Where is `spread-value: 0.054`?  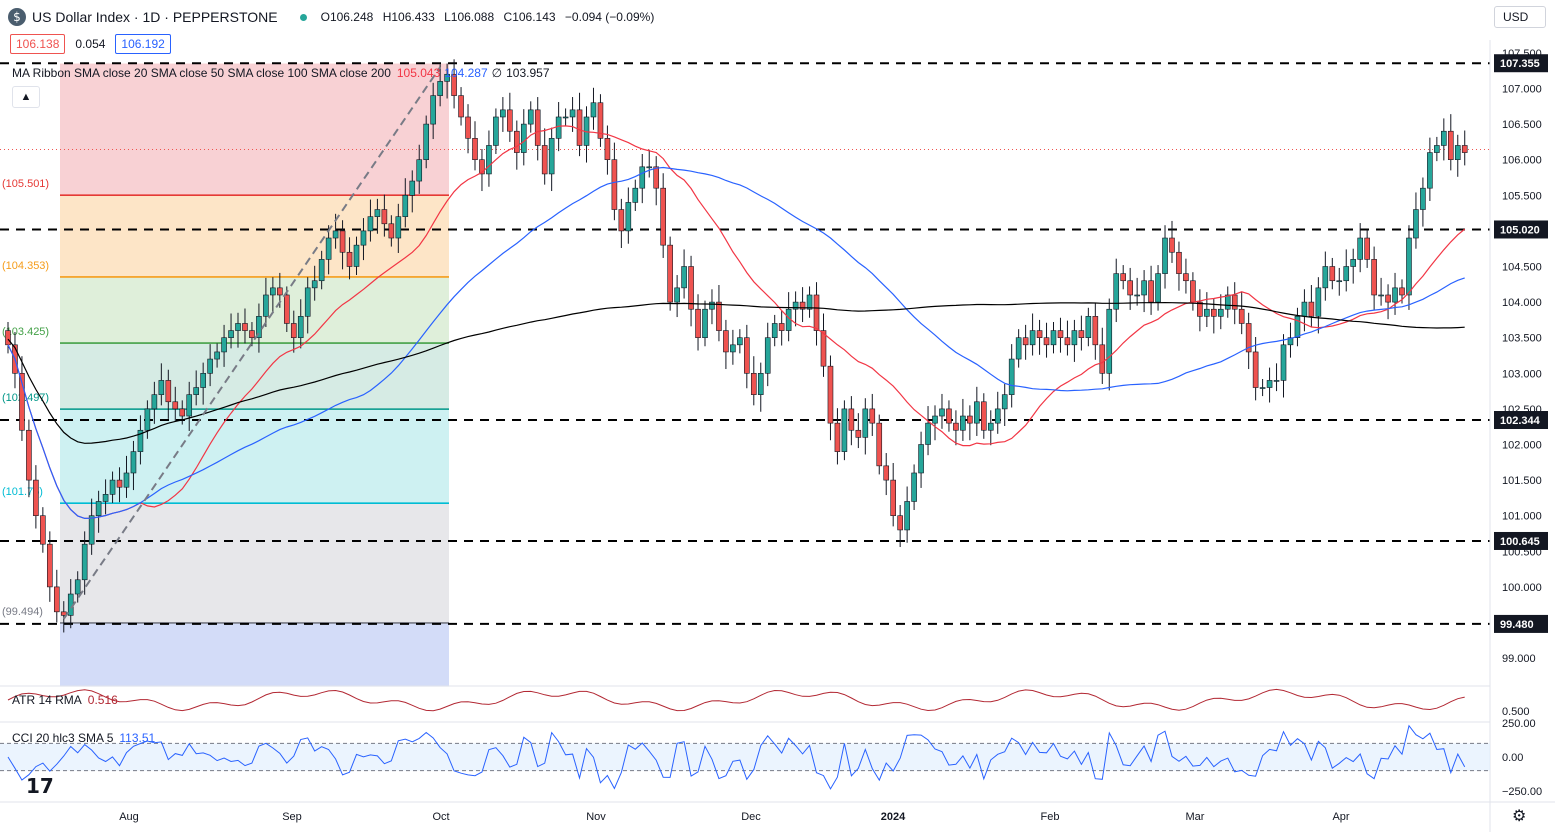 spread-value: 0.054 is located at coordinates (90, 44).